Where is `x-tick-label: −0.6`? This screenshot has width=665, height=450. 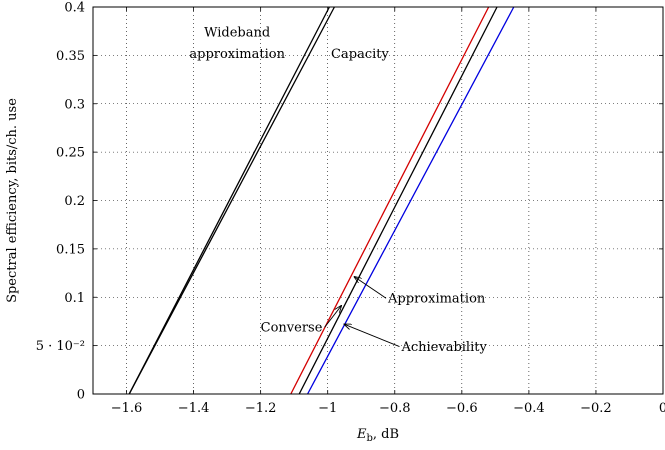 x-tick-label: −0.6 is located at coordinates (462, 408).